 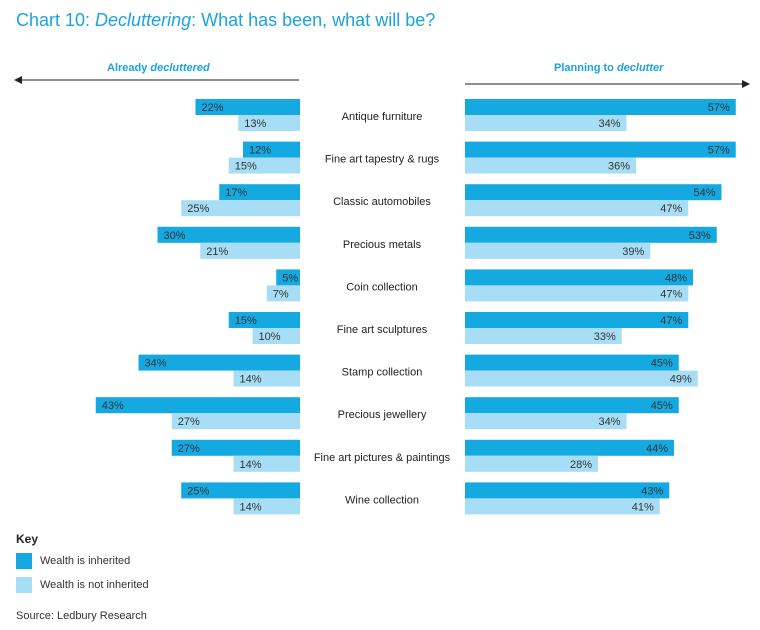 I want to click on key-swatch-not-inherited, so click(x=24, y=585).